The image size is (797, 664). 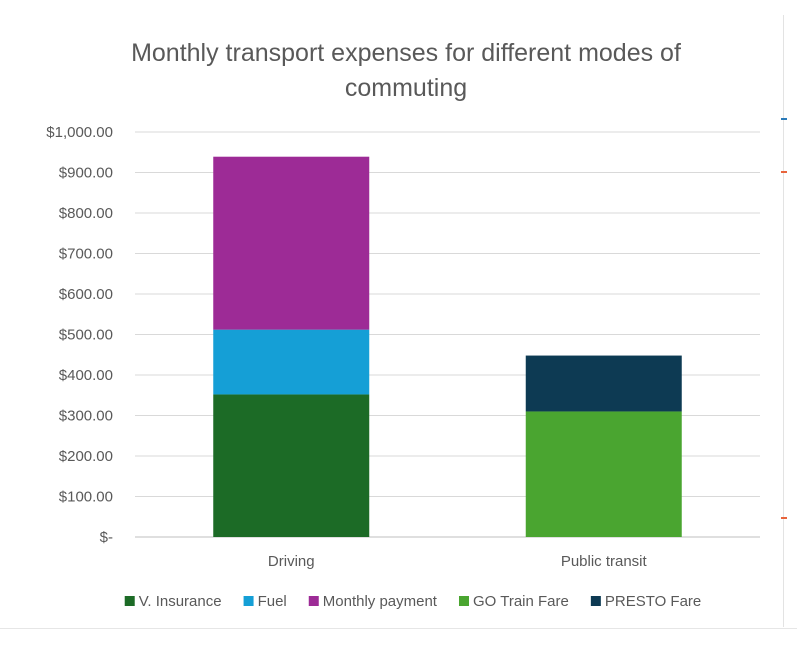 I want to click on y-tick-label: $900.00, so click(x=86, y=173).